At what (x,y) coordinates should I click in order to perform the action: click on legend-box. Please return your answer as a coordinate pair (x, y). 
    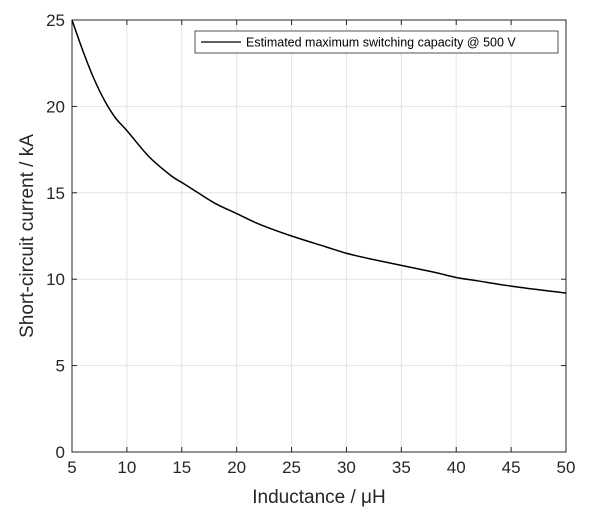
    Looking at the image, I should click on (376, 42).